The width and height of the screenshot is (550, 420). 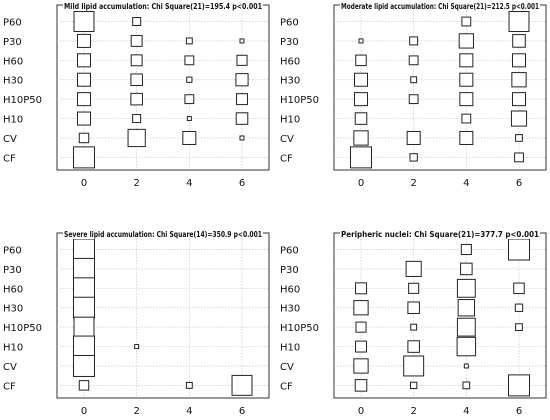 What do you see at coordinates (84, 183) in the screenshot?
I see `x-tick-label: 0` at bounding box center [84, 183].